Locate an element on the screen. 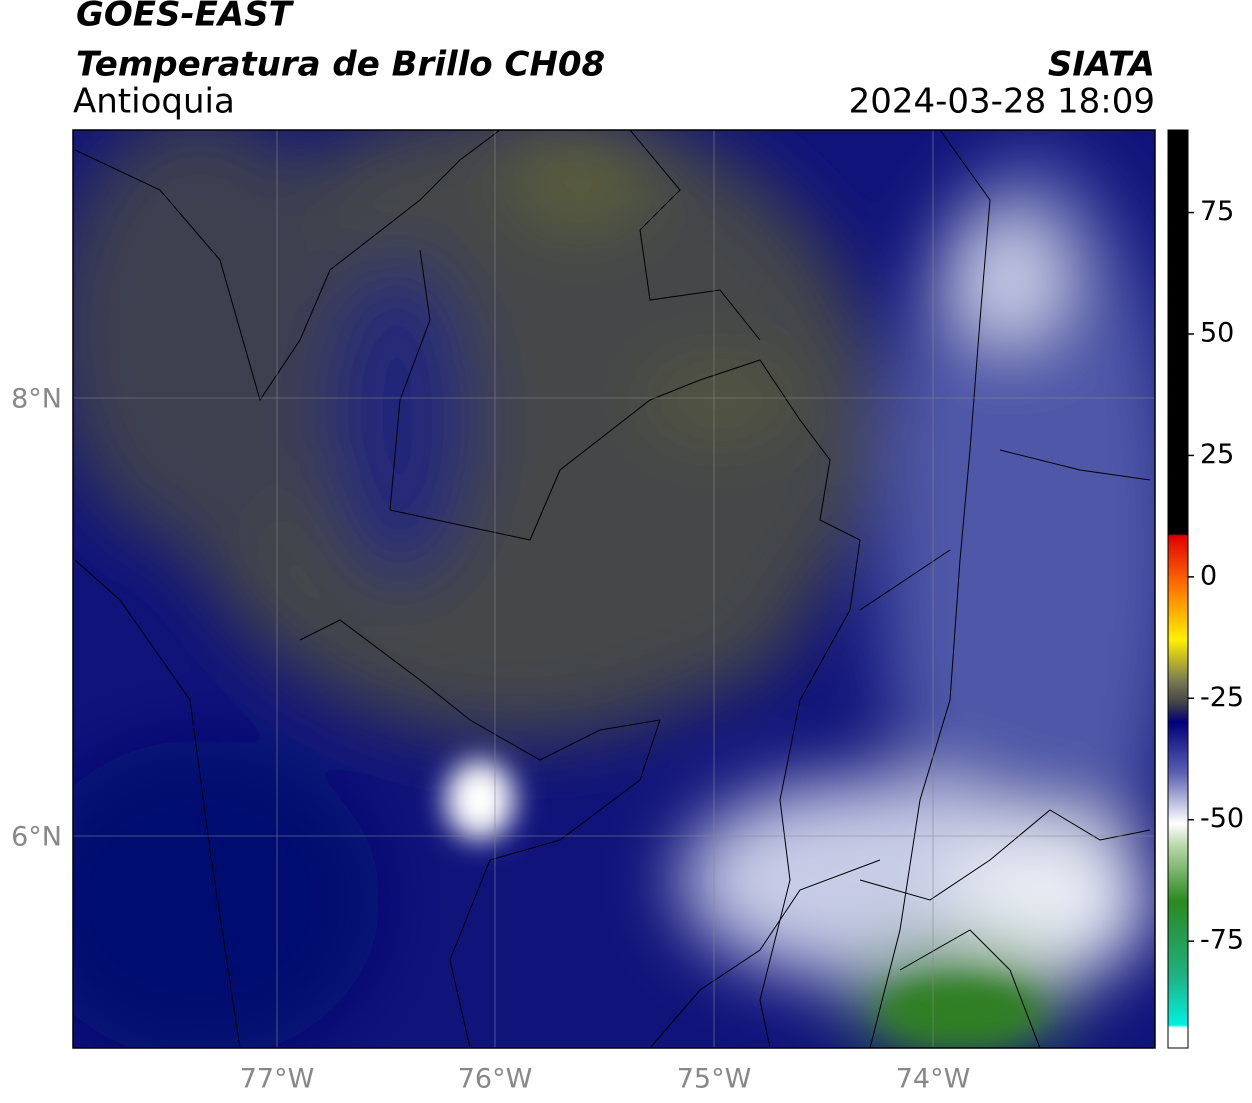  colorbar-tick-label: -50 is located at coordinates (1222, 818).